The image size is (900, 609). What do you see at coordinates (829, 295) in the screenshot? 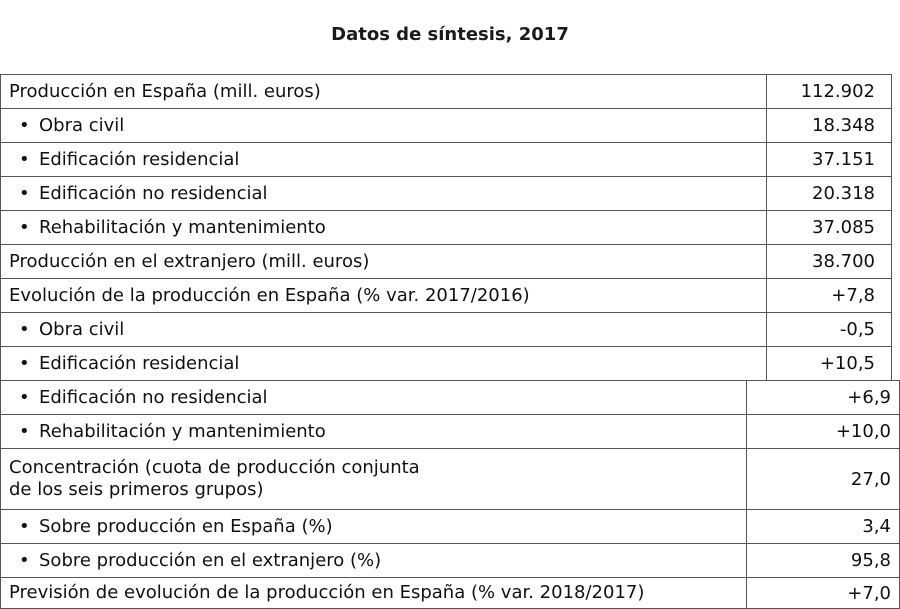
I see `row-value: +7,8` at bounding box center [829, 295].